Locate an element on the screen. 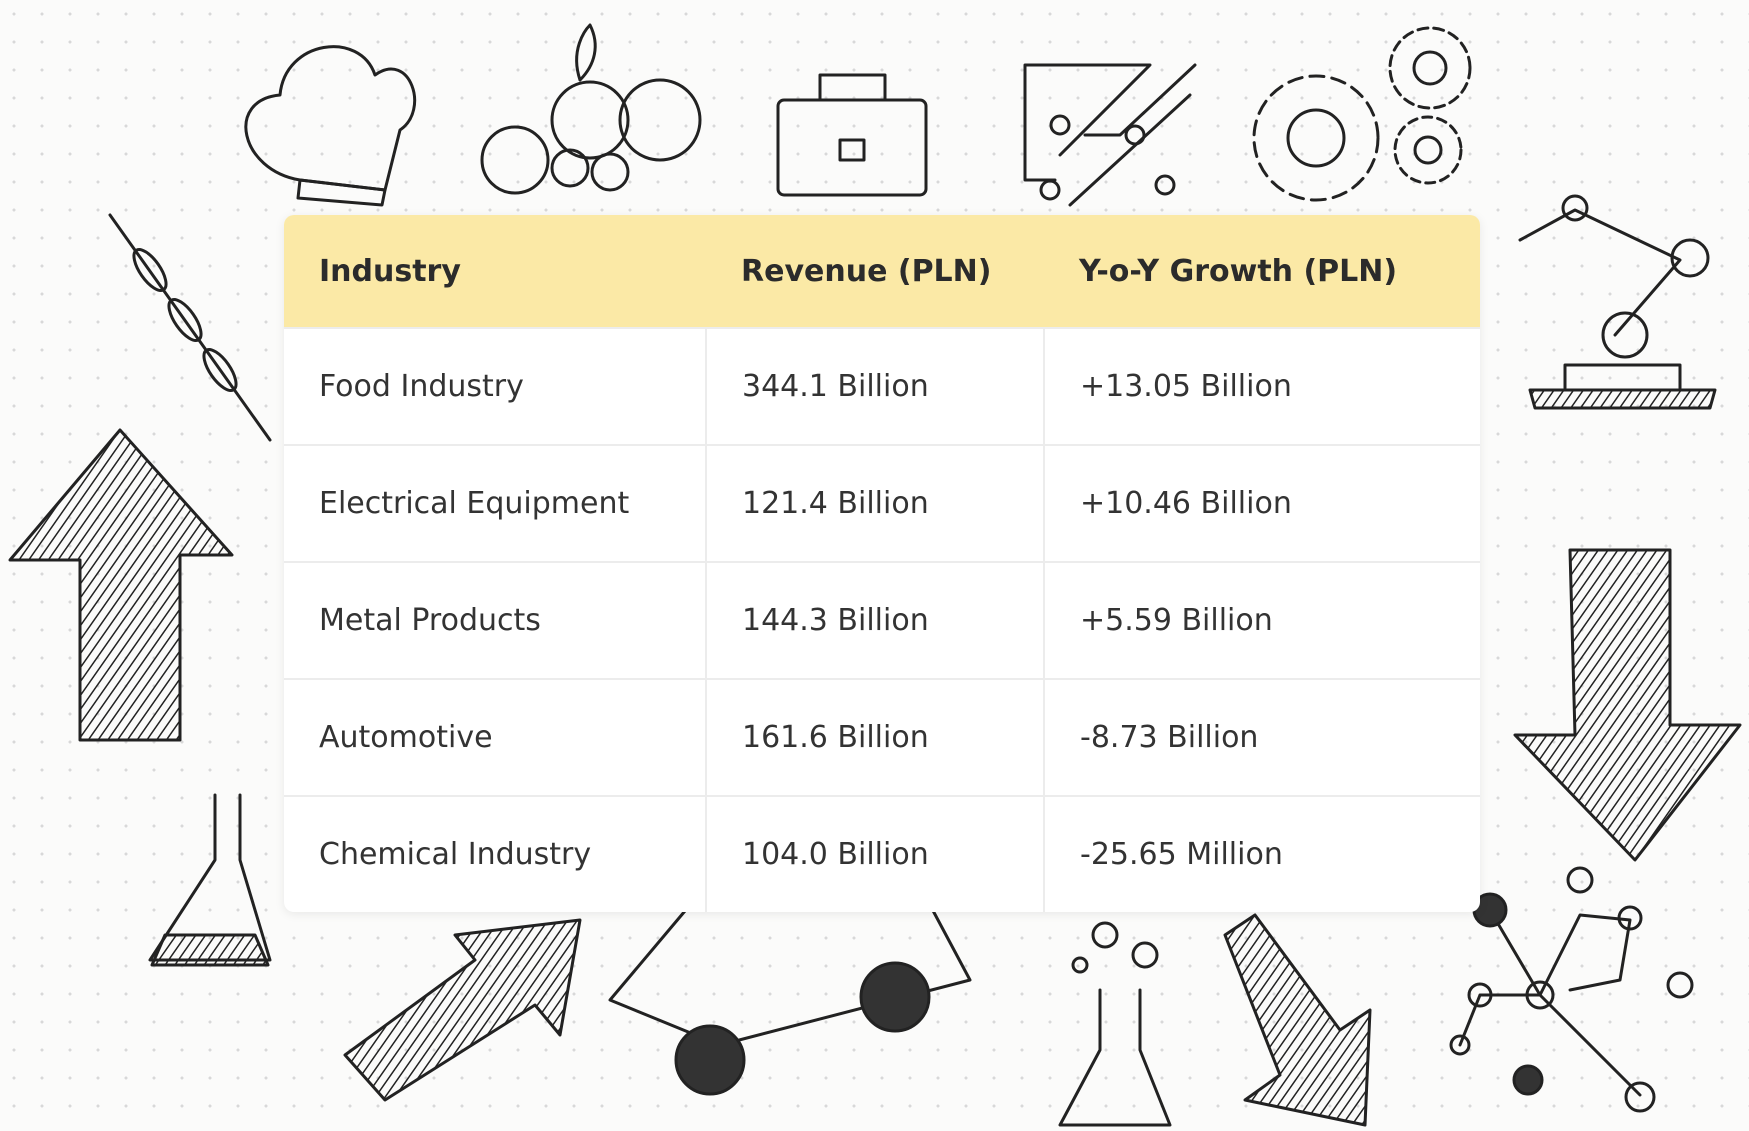 The width and height of the screenshot is (1749, 1131). table-cell: 104.0 Billion is located at coordinates (875, 853).